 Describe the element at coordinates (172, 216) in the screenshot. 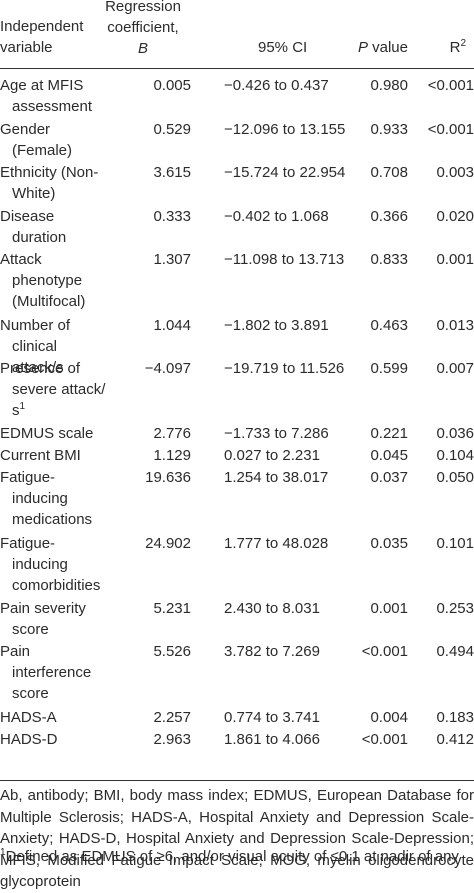

I see `row-coefficient: 0.333` at that location.